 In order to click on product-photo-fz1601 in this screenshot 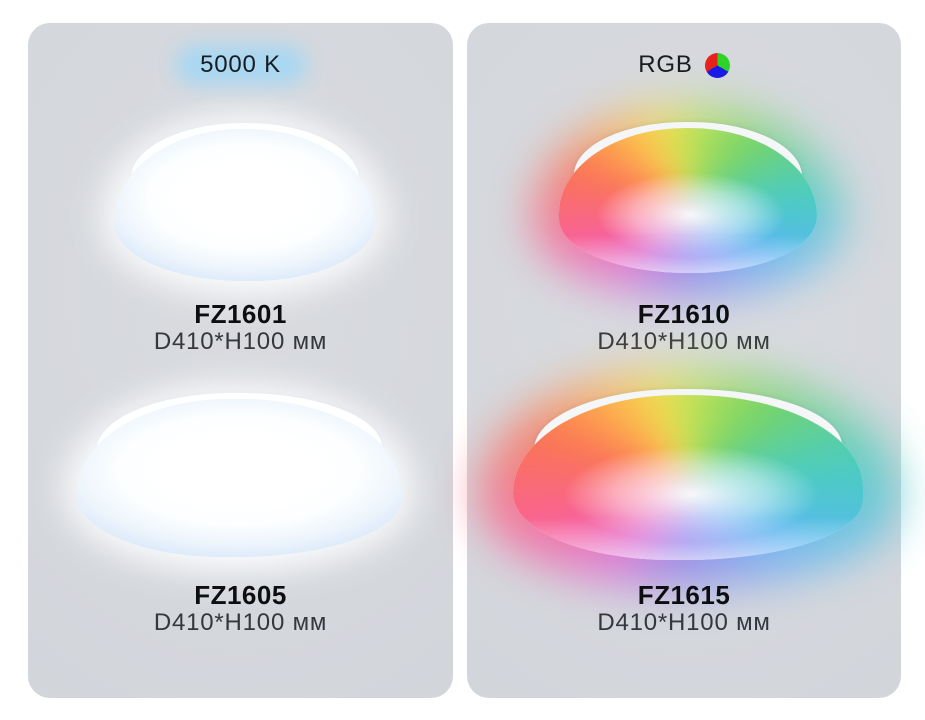, I will do `click(245, 205)`.